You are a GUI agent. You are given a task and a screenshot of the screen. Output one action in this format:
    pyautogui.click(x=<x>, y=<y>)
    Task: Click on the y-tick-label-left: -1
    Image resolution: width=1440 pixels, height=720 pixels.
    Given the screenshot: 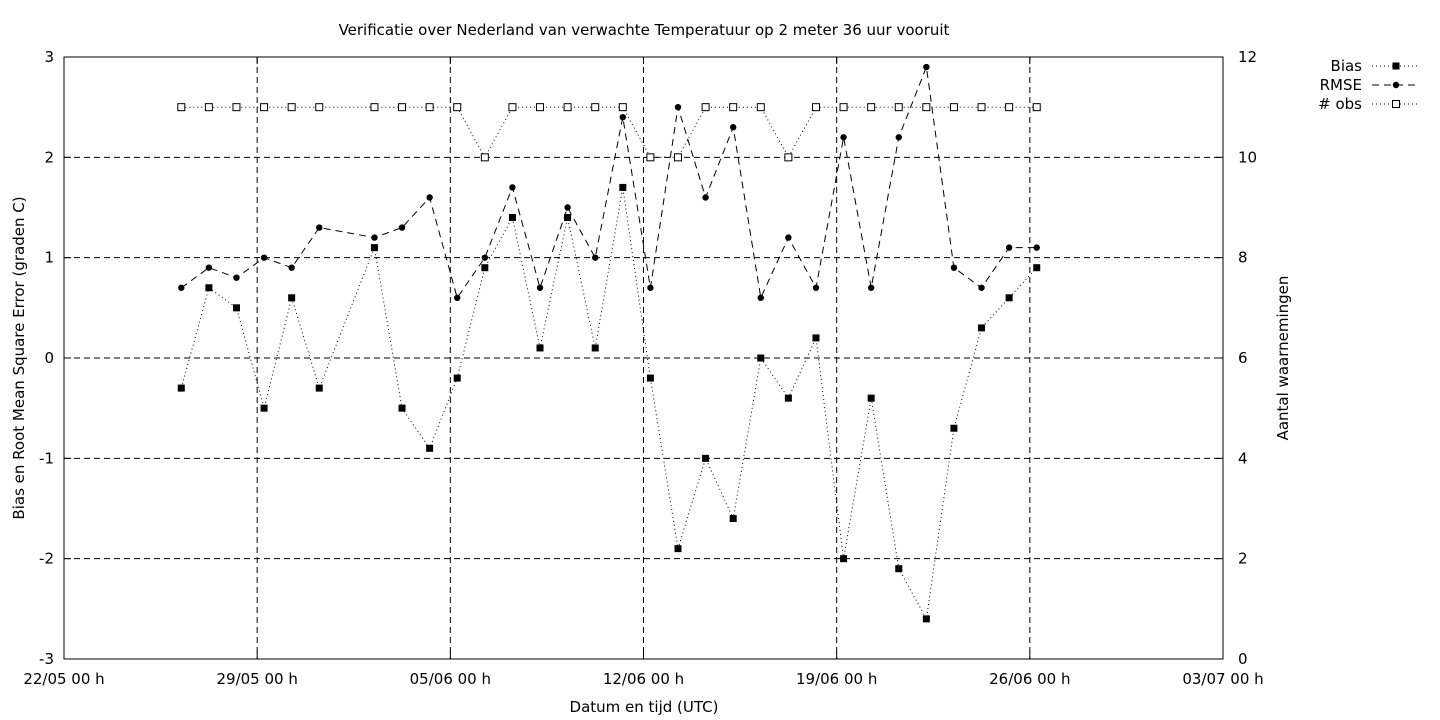 What is the action you would take?
    pyautogui.click(x=46, y=458)
    